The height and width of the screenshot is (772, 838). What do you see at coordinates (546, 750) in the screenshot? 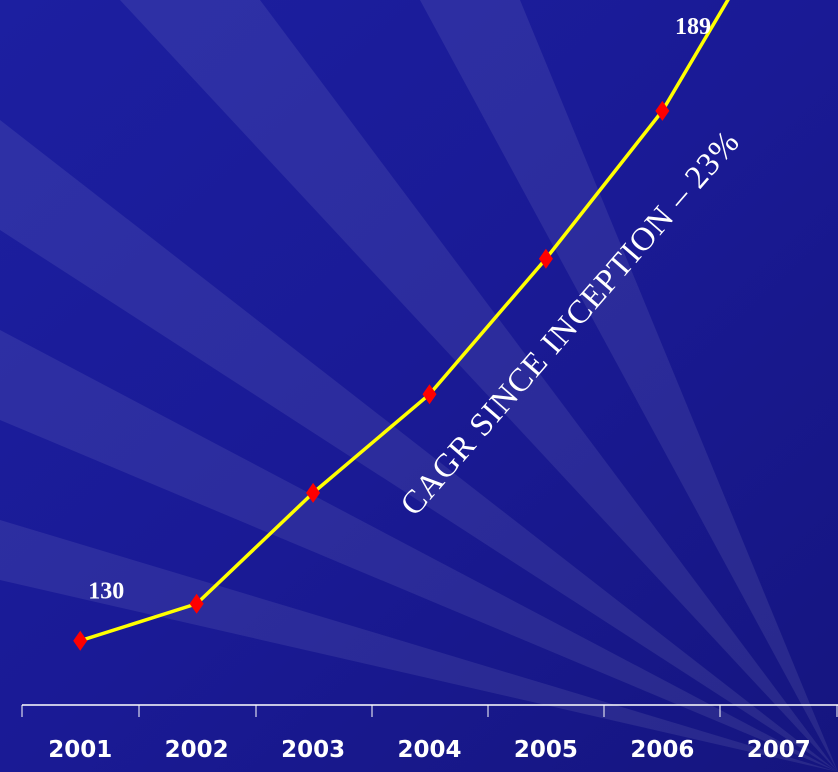
I see `x-tick-label: 2005` at bounding box center [546, 750].